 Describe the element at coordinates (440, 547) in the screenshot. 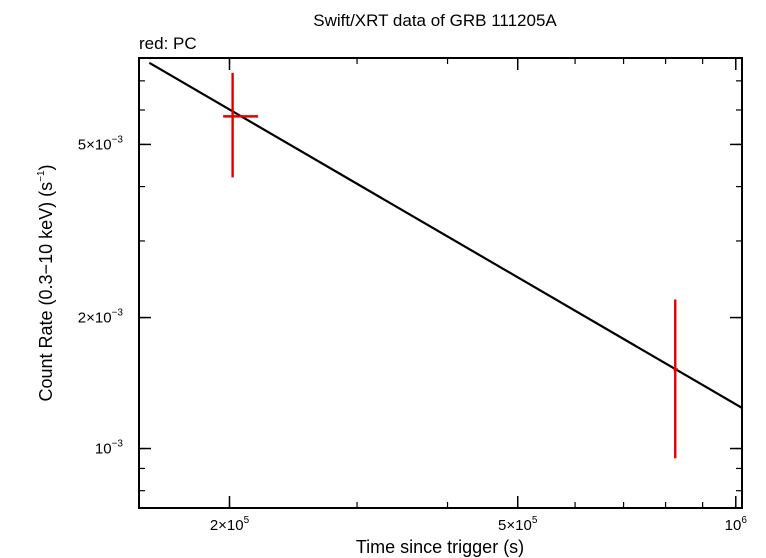

I see `x-axis-label: Time since trigger (s)` at that location.